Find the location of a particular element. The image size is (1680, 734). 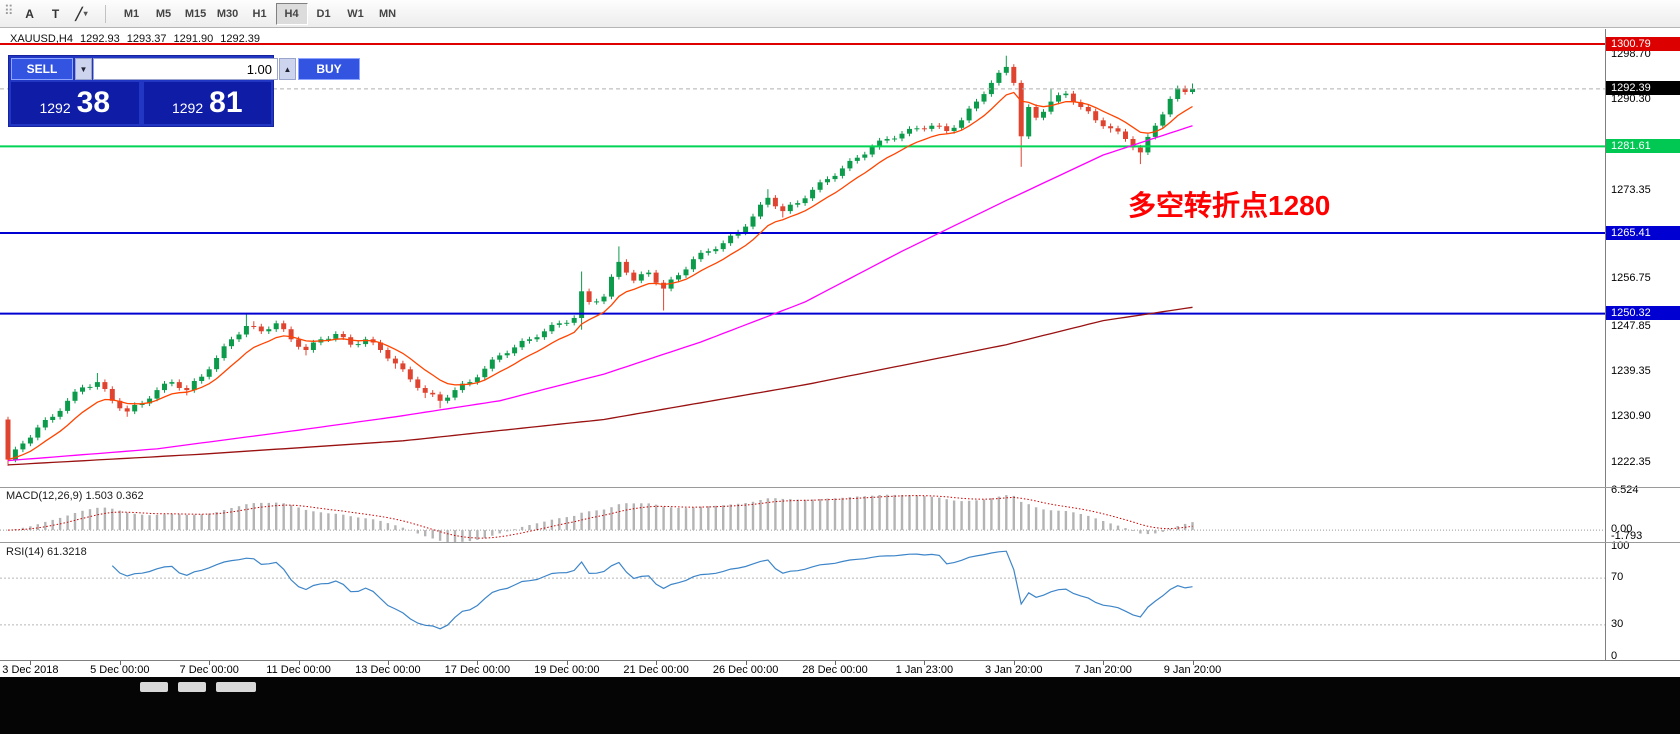

toolbar-separator is located at coordinates (105, 13).